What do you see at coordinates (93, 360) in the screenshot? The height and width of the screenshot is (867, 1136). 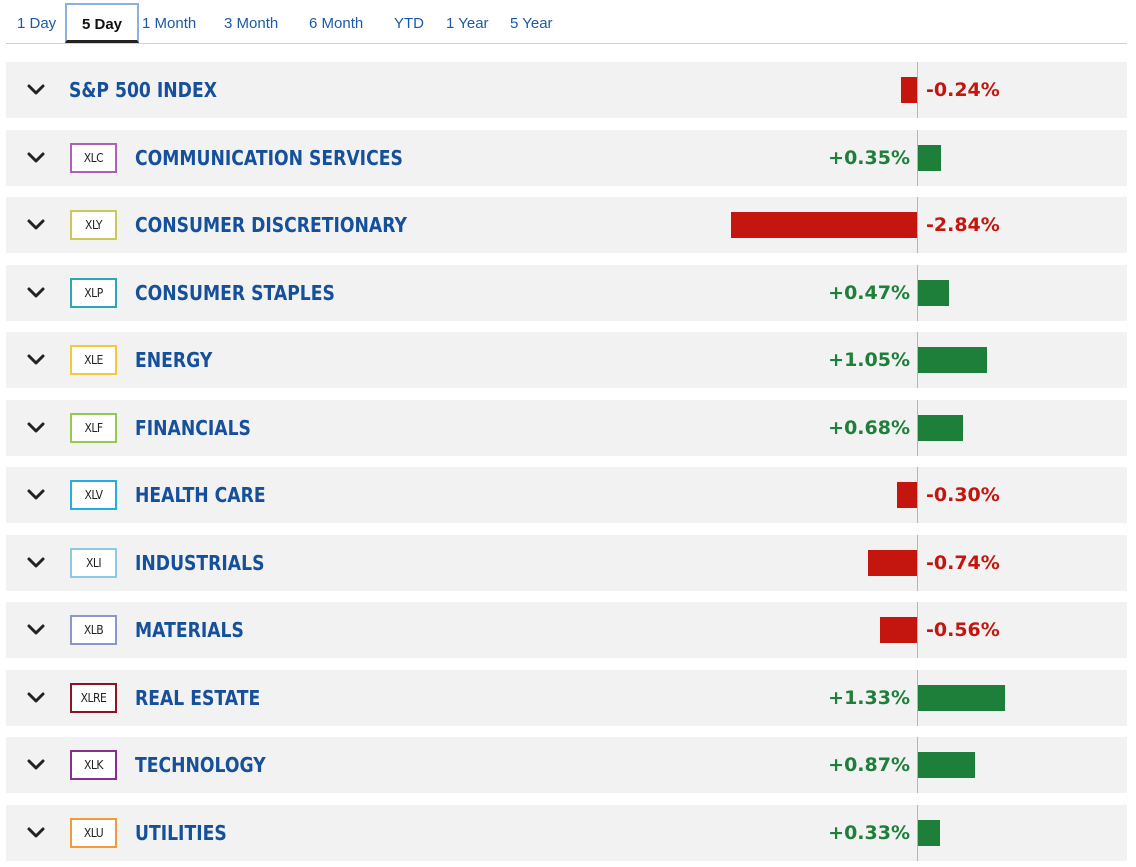 I see `ticker-badge: XLE` at bounding box center [93, 360].